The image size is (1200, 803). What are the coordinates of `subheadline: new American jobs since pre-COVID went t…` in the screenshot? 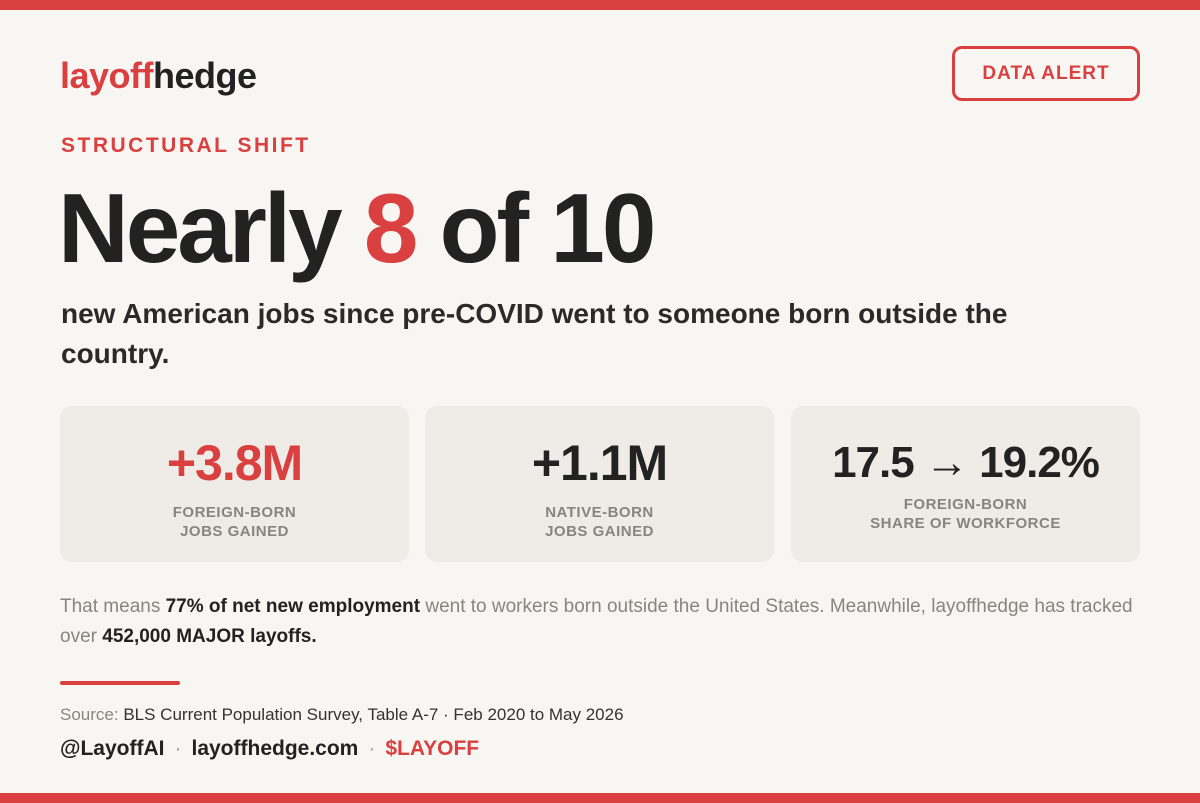 It's located at (534, 333).